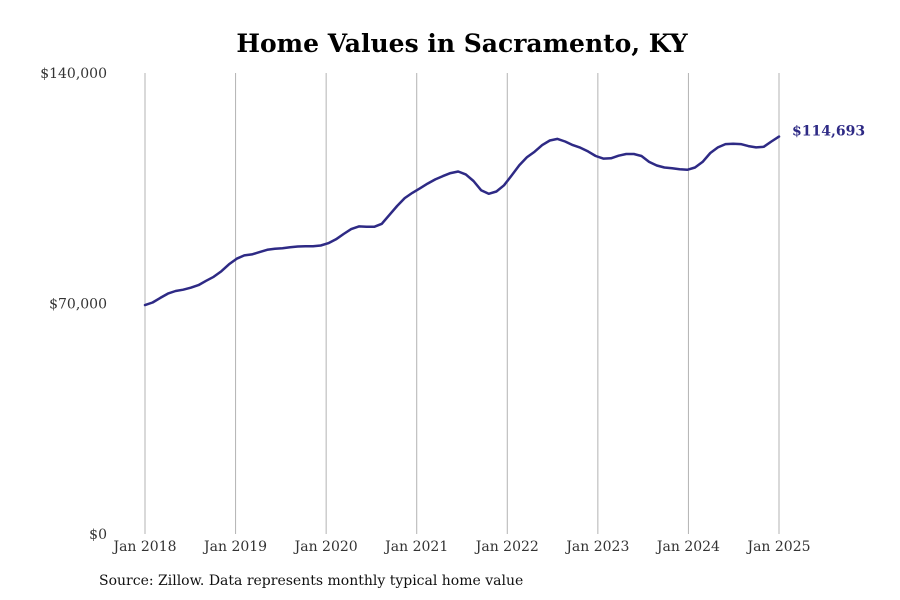 This screenshot has width=900, height=600. What do you see at coordinates (143, 547) in the screenshot?
I see `x-tick-label: Jan 2018` at bounding box center [143, 547].